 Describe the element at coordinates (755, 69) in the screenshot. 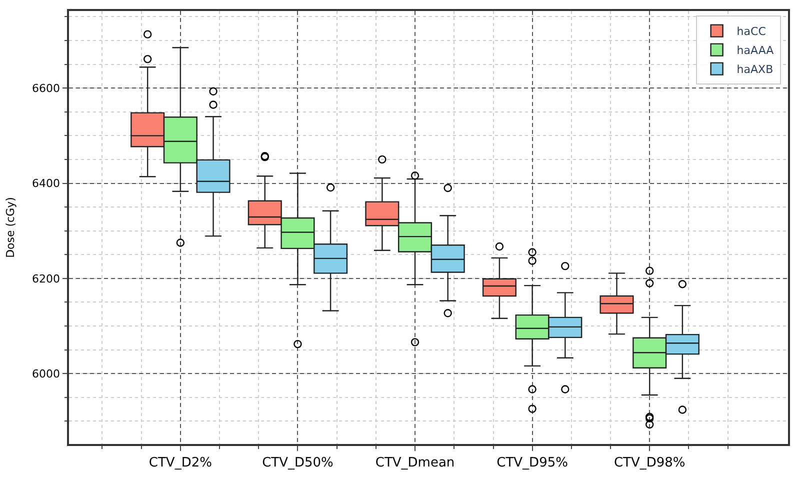

I see `legend-label: haAXB` at that location.